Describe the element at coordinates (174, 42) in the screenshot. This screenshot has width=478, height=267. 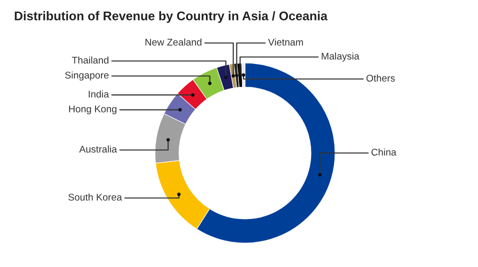
I see `slice-label: New Zealand` at that location.